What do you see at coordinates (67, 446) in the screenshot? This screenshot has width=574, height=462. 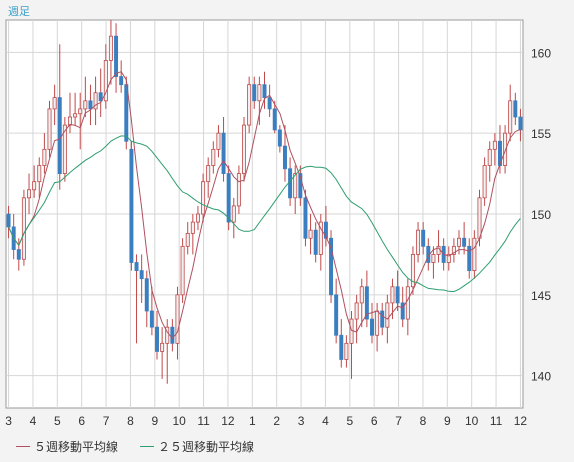 I see `legend-item-ma5: ５週移動平均線` at bounding box center [67, 446].